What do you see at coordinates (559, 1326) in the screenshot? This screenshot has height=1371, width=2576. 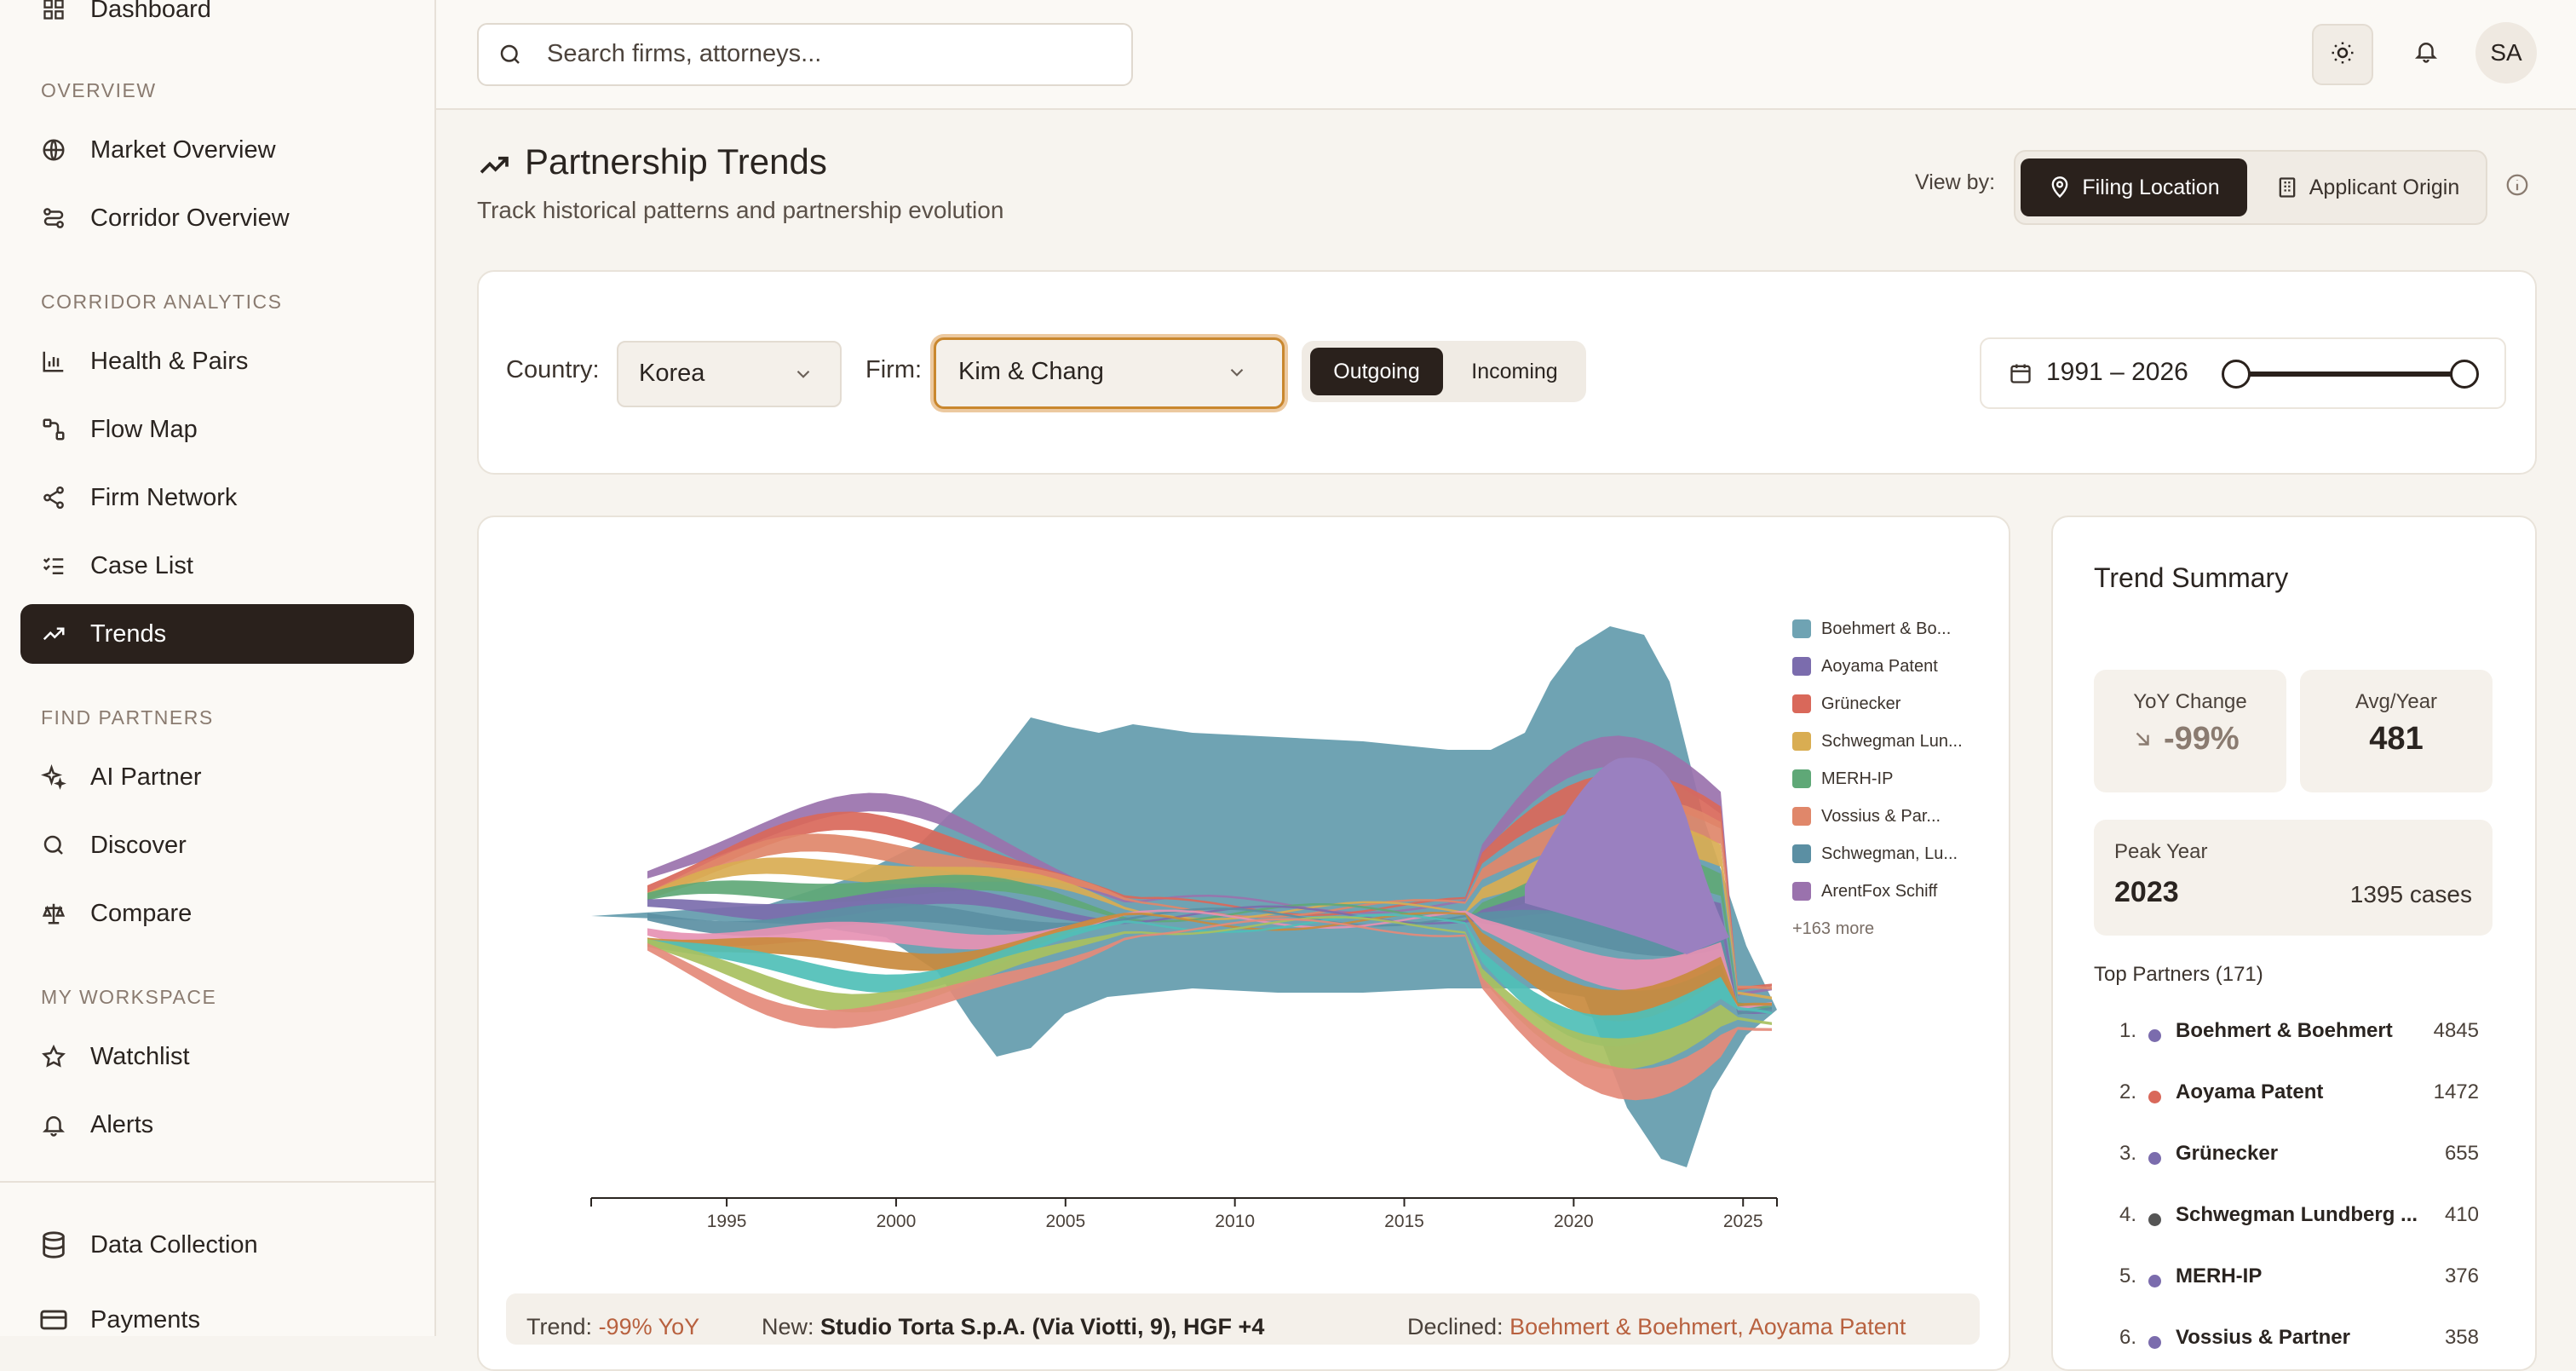 I see `trend-label: Trend:` at bounding box center [559, 1326].